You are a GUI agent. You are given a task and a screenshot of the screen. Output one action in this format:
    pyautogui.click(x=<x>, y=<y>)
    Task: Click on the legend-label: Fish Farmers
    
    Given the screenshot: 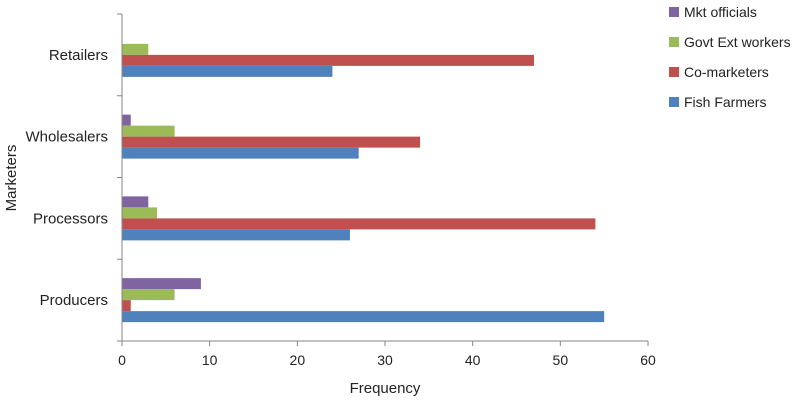 What is the action you would take?
    pyautogui.click(x=725, y=102)
    